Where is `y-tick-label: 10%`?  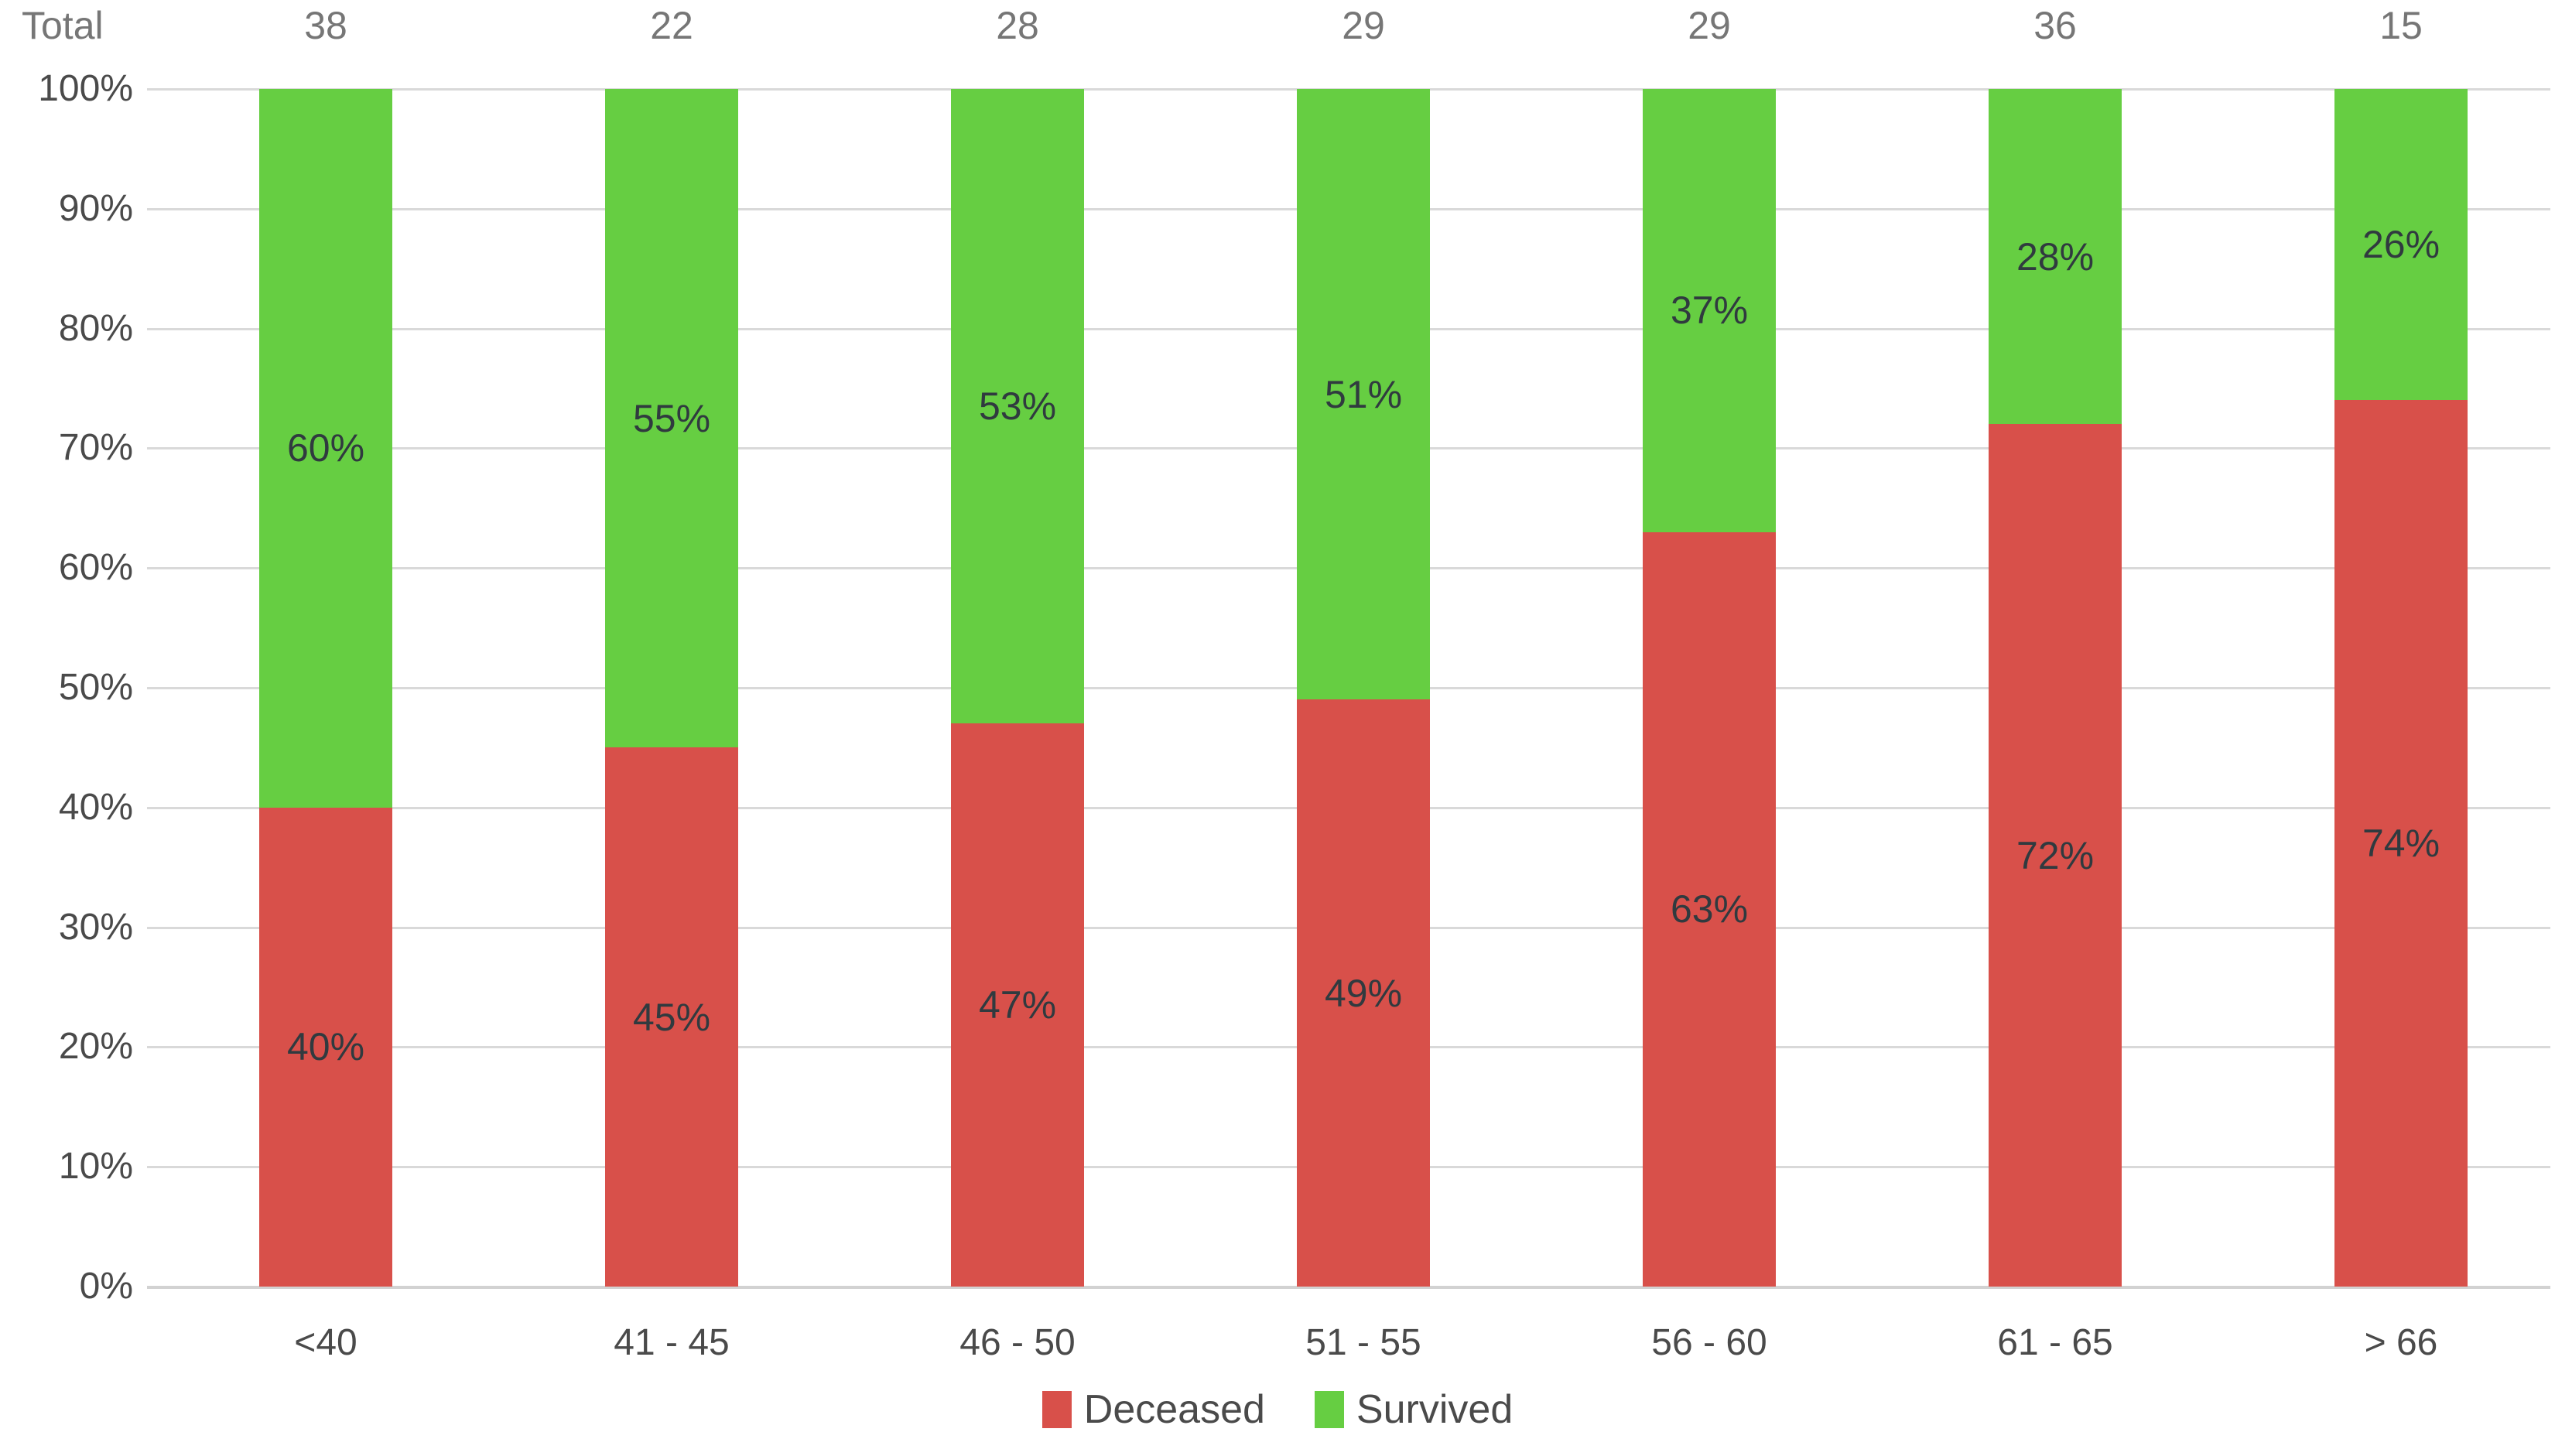 y-tick-label: 10% is located at coordinates (96, 1167).